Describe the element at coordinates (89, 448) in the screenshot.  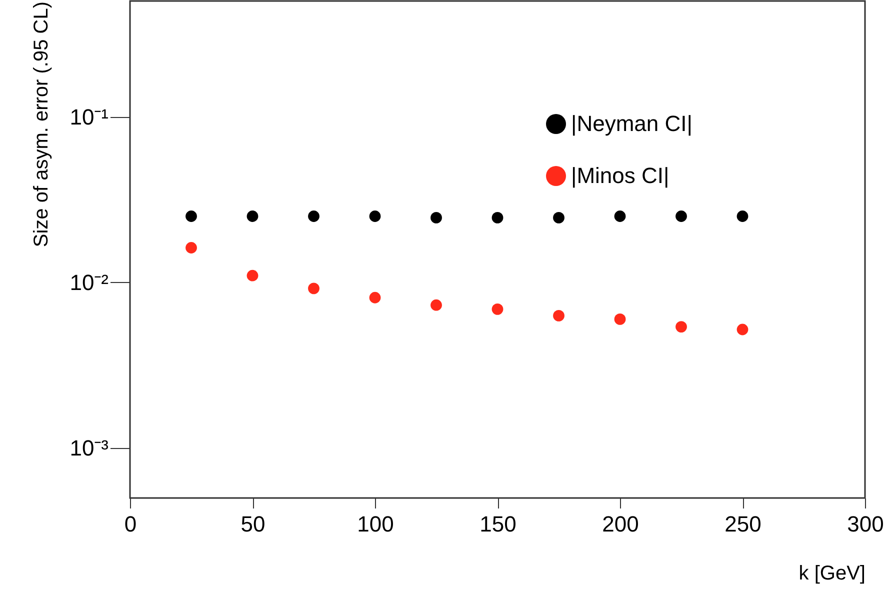
I see `y-tick-label: 10⁻³` at that location.